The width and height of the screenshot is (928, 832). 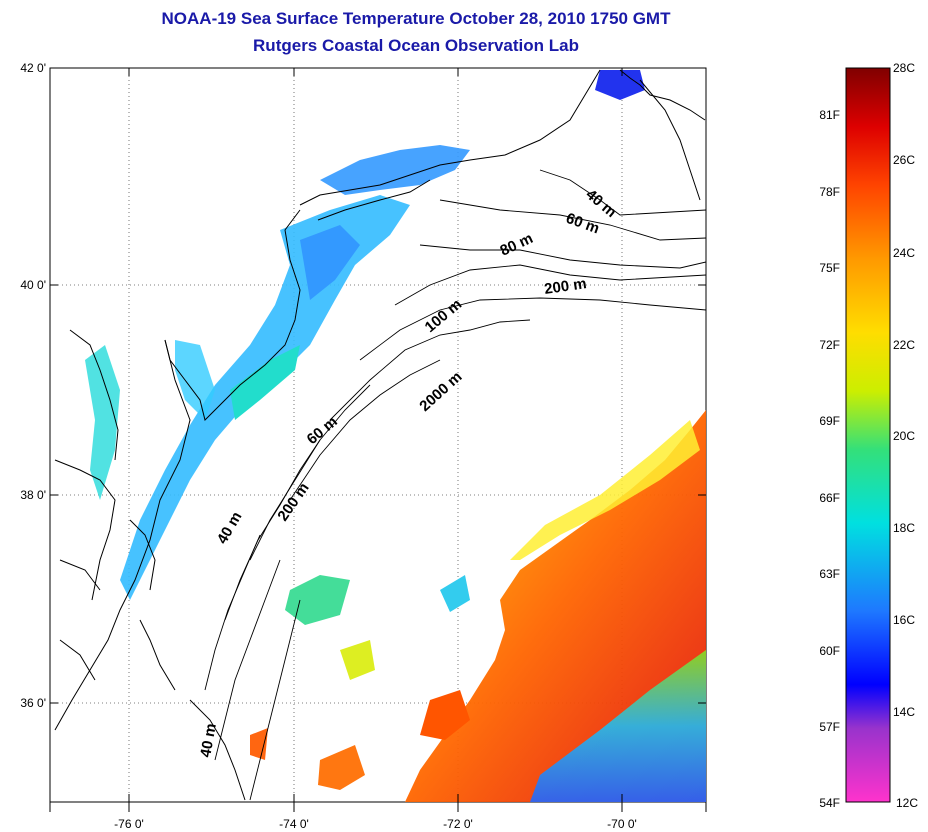 What do you see at coordinates (904, 345) in the screenshot?
I see `celsius-label: 22C` at bounding box center [904, 345].